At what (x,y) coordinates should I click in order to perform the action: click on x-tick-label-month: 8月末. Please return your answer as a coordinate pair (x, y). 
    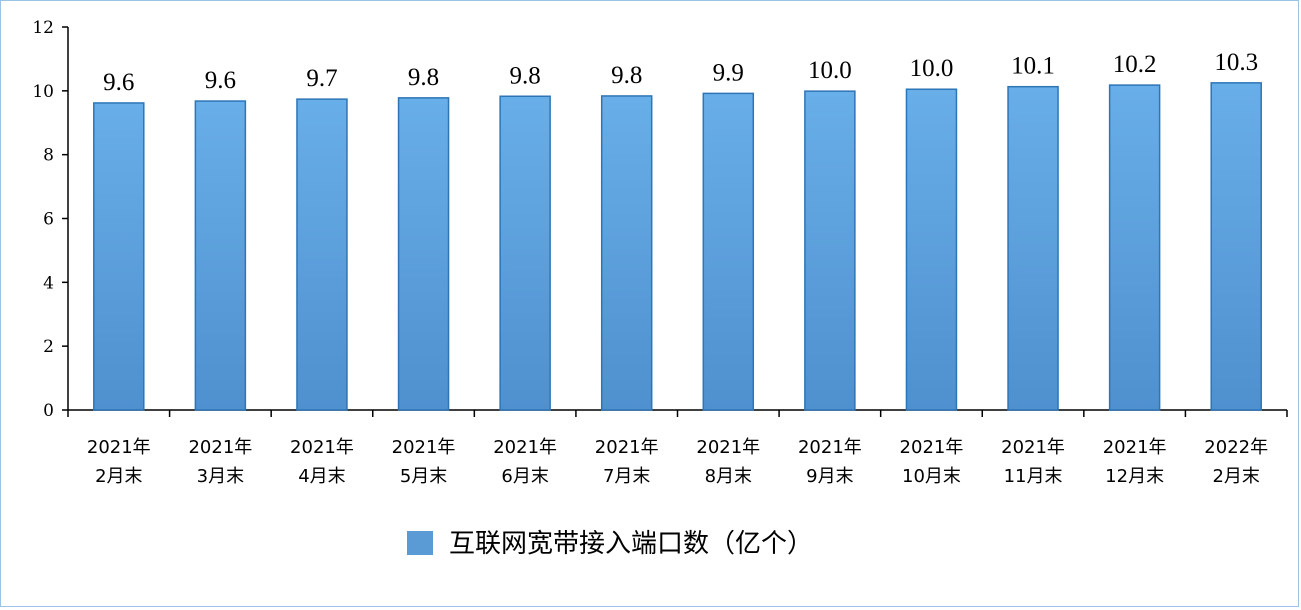
    Looking at the image, I should click on (728, 476).